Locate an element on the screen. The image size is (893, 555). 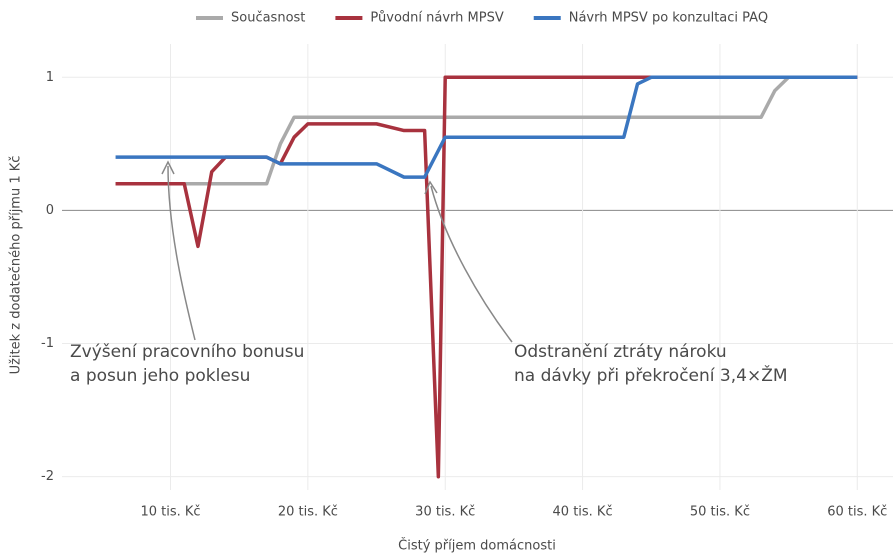
x-tick-label: 40 tis. Kč is located at coordinates (583, 512).